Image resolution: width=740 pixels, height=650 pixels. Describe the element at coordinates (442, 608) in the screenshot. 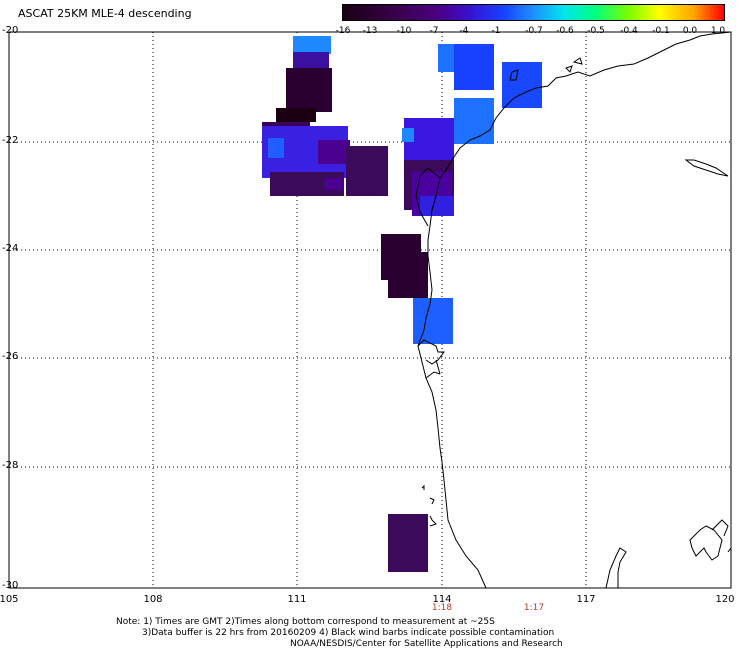

I see `time-label: 1:18` at that location.